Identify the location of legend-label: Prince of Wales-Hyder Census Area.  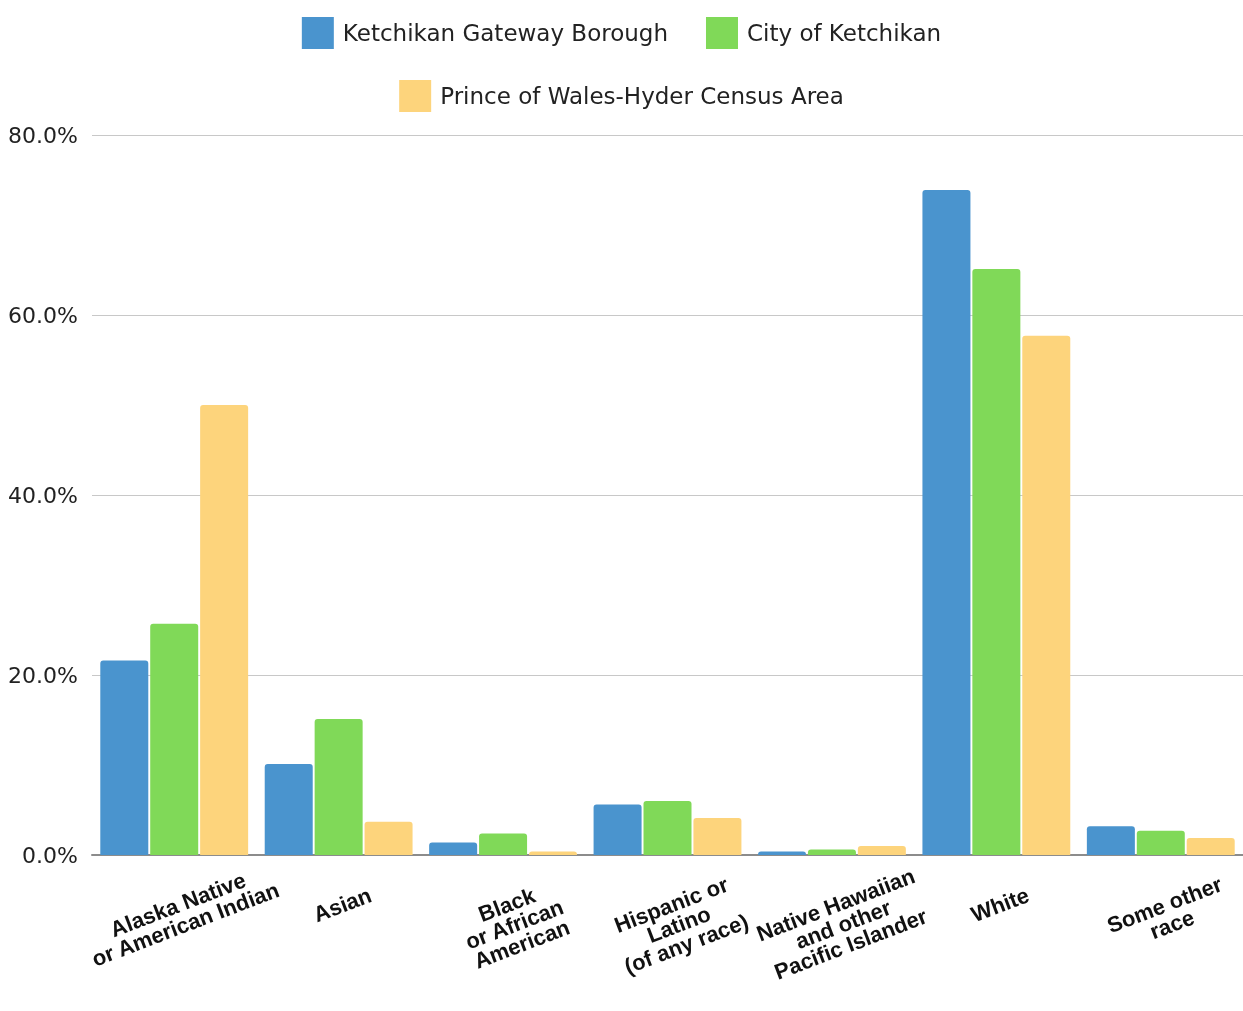
(642, 96).